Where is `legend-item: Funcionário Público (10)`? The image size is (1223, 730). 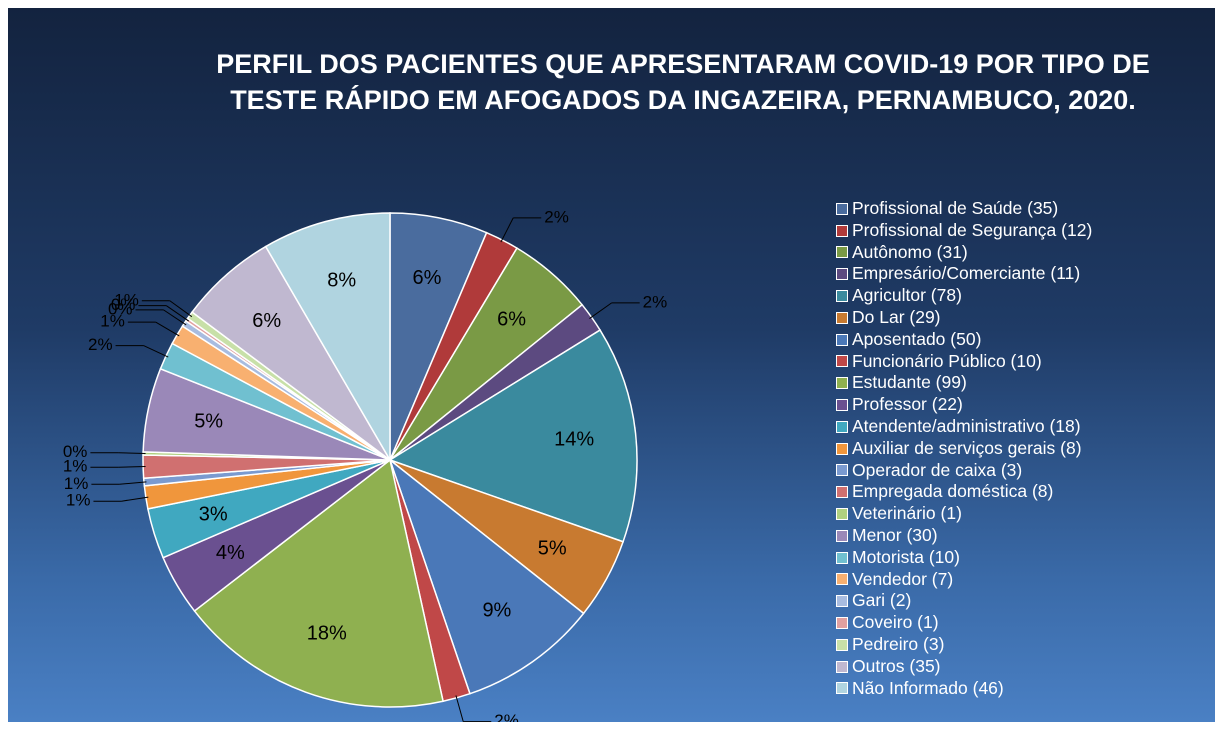
legend-item: Funcionário Público (10) is located at coordinates (964, 362).